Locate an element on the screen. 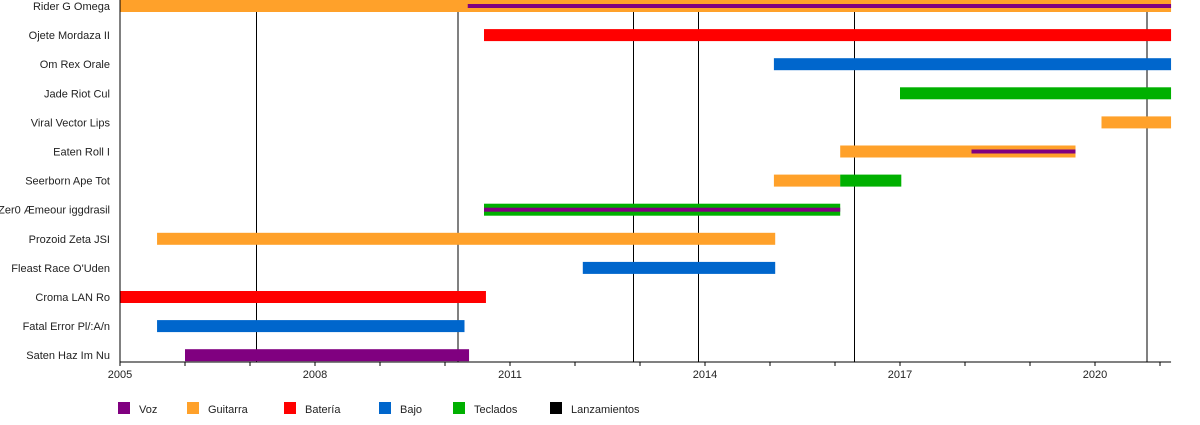  member-label: Zer0 Æmeour iggdrasil is located at coordinates (55, 211).